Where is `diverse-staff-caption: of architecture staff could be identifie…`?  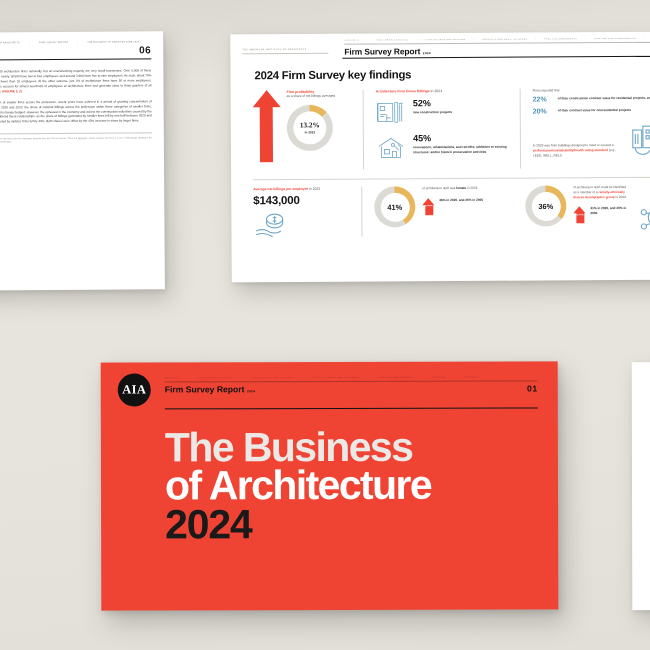
diverse-staff-caption: of architecture staff could be identifie… is located at coordinates (601, 192).